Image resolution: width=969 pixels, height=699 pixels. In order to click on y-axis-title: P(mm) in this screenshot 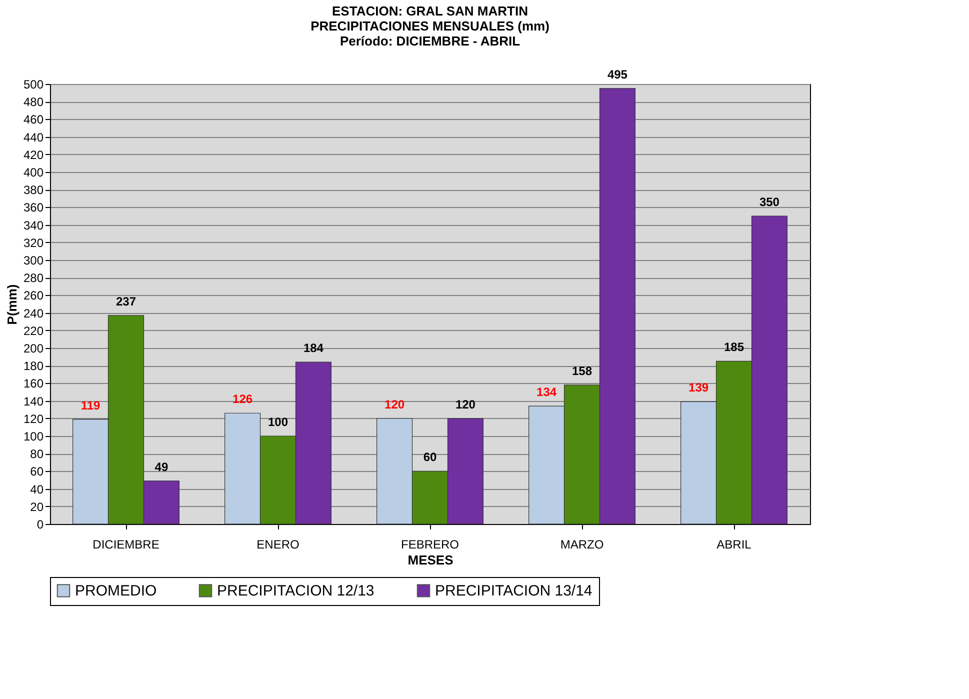, I will do `click(12, 304)`.